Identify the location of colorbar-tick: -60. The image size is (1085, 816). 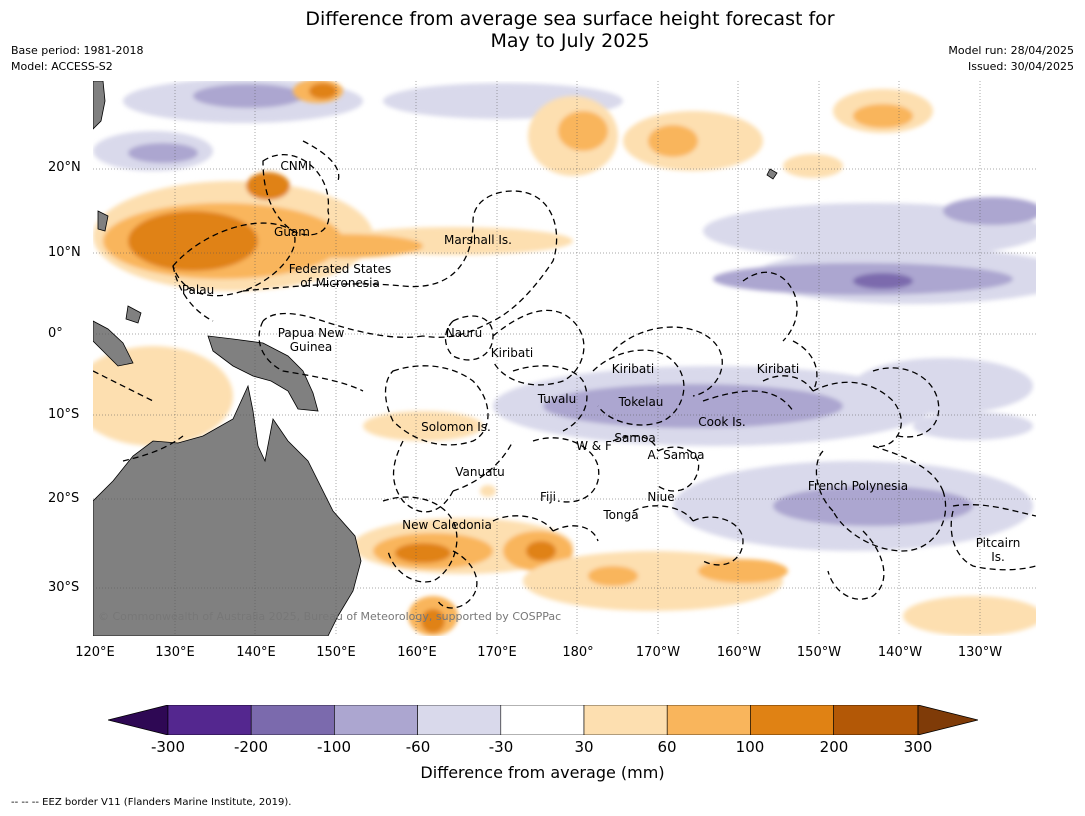
(418, 747).